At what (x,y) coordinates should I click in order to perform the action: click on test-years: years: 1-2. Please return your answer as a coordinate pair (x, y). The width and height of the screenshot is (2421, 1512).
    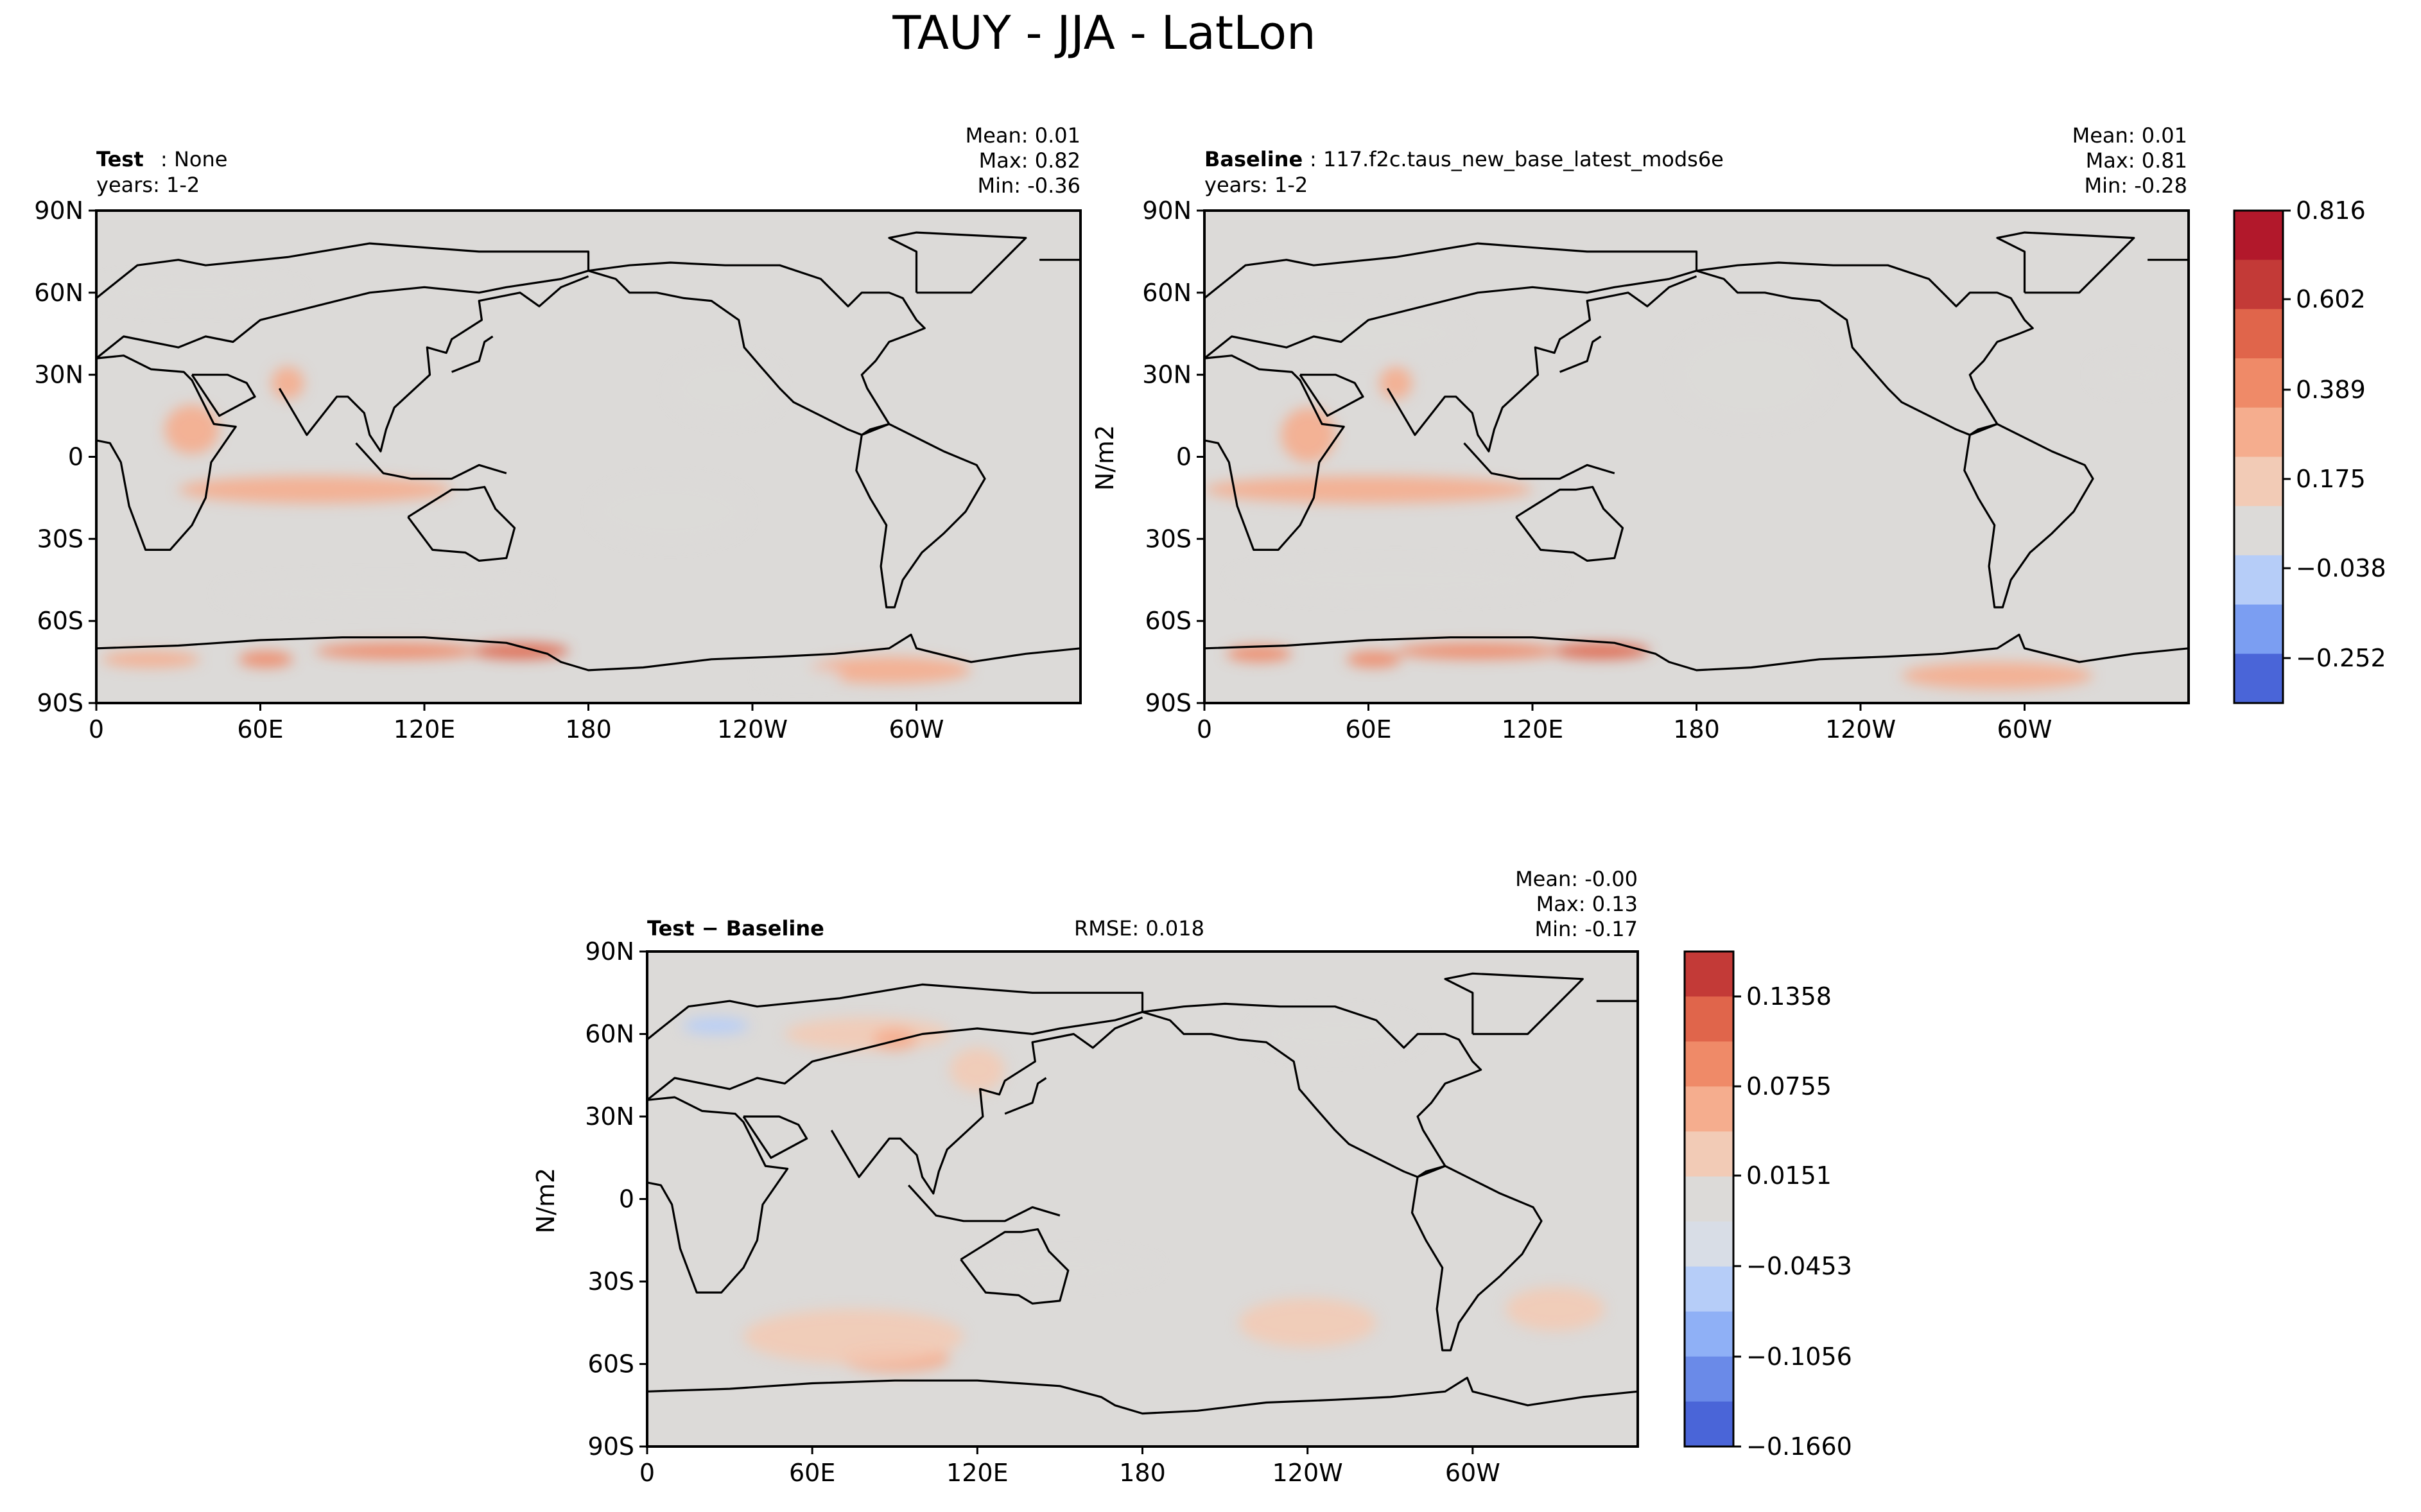
    Looking at the image, I should click on (148, 185).